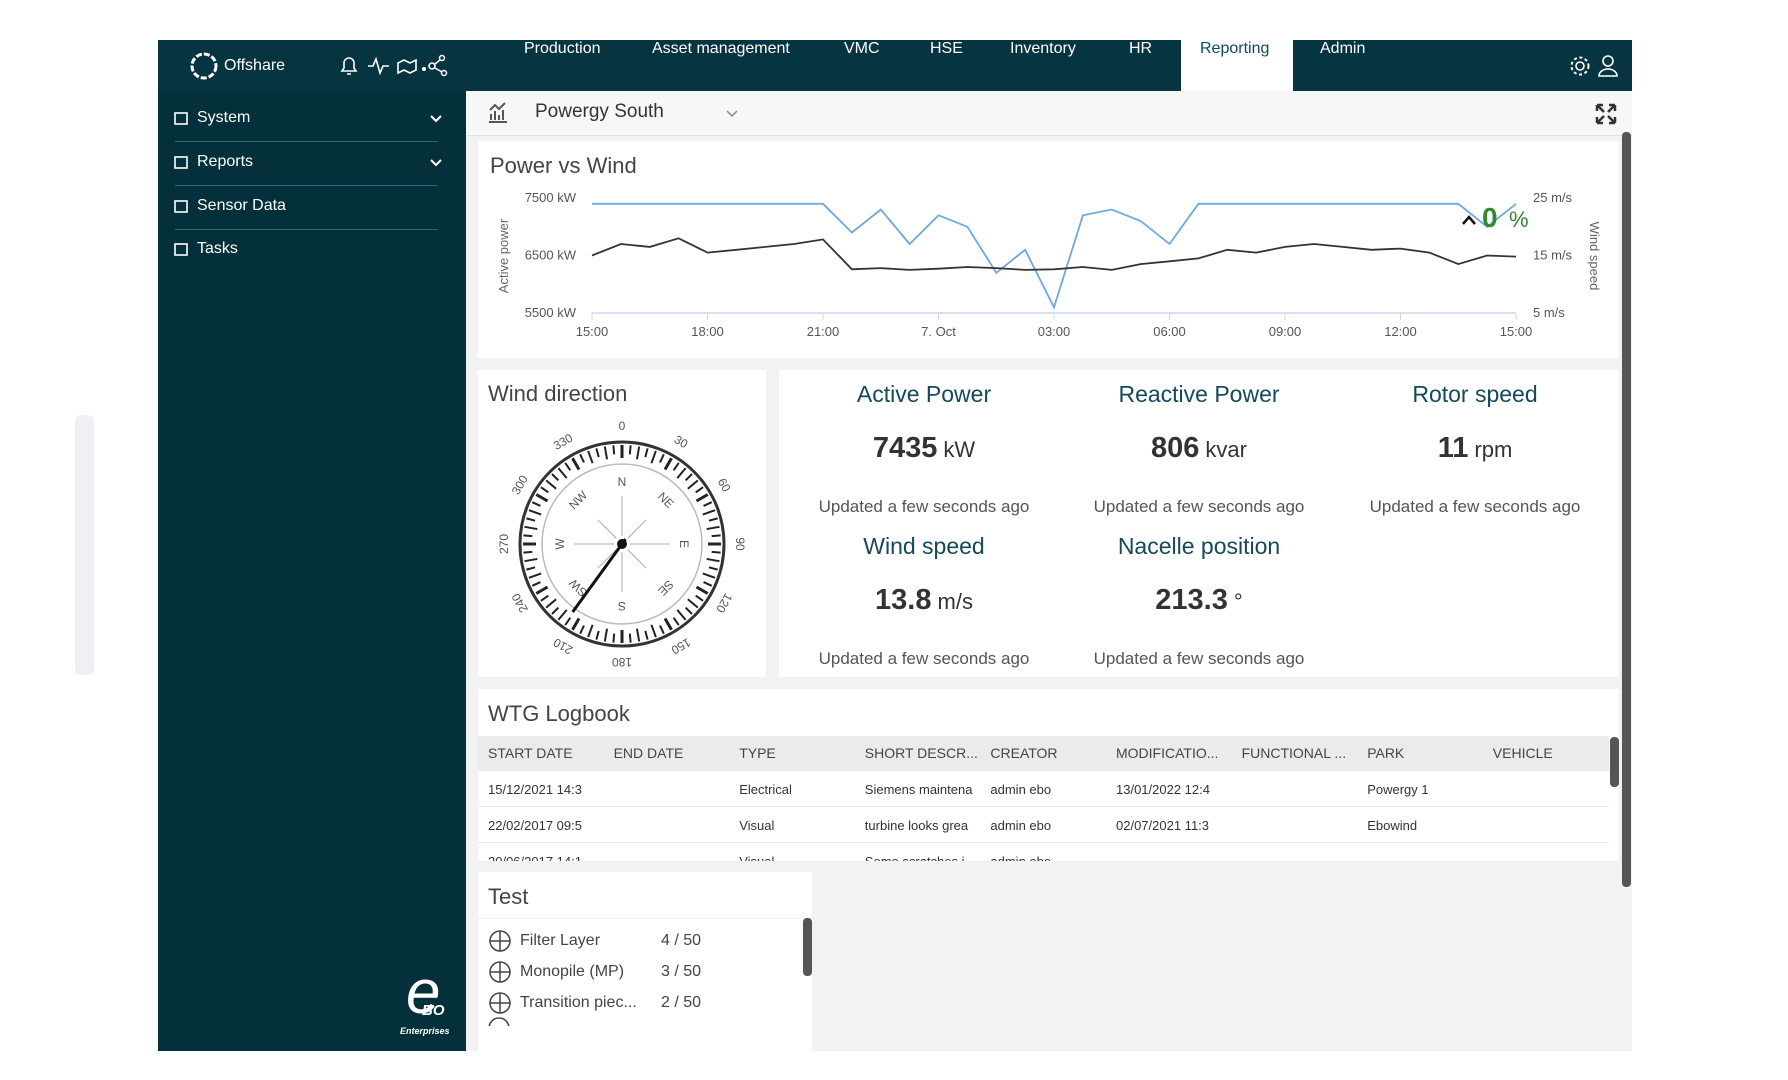 The height and width of the screenshot is (1080, 1788). What do you see at coordinates (903, 600) in the screenshot?
I see `metric-value: 13.8` at bounding box center [903, 600].